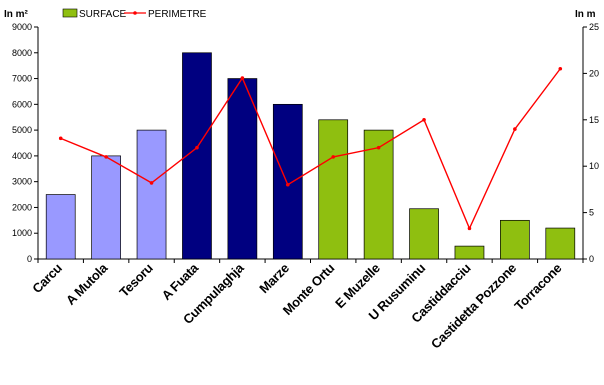 This screenshot has height=385, width=604. Describe the element at coordinates (136, 280) in the screenshot. I see `category-label: Tesoru` at that location.